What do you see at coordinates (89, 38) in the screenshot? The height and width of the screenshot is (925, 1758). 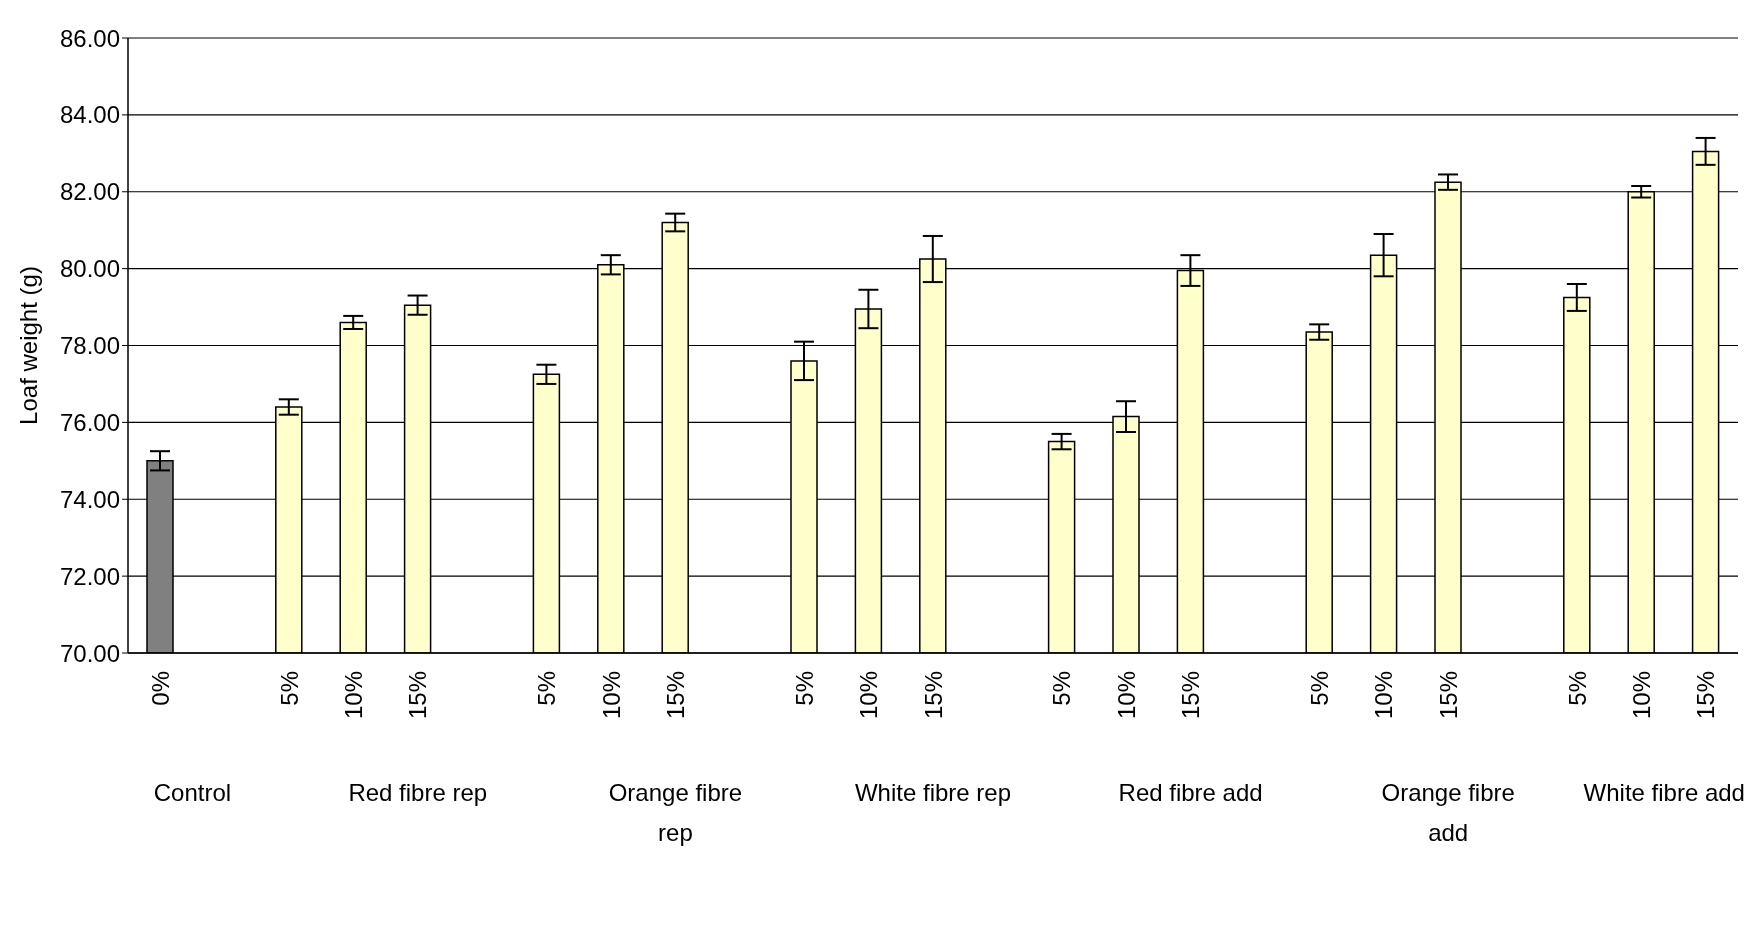 I see `y-tick-label: 86.00` at bounding box center [89, 38].